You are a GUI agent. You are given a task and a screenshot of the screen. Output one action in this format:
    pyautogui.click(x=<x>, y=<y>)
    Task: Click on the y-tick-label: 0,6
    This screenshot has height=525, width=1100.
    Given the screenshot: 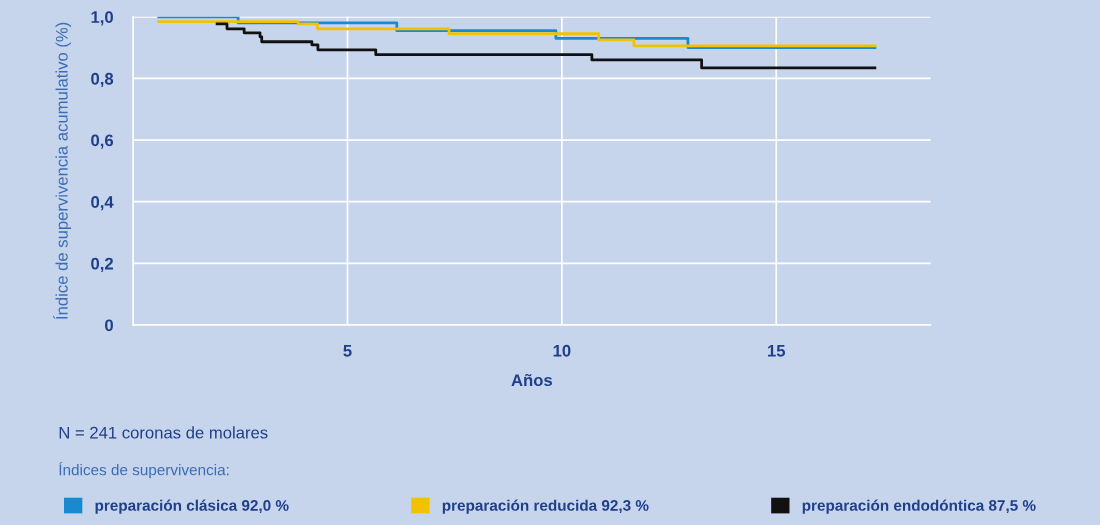 What is the action you would take?
    pyautogui.click(x=102, y=141)
    